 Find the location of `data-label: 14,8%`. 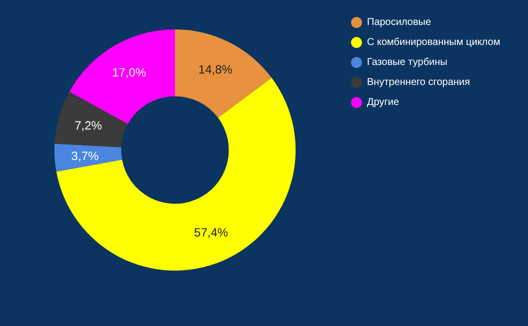

data-label: 14,8% is located at coordinates (215, 69).